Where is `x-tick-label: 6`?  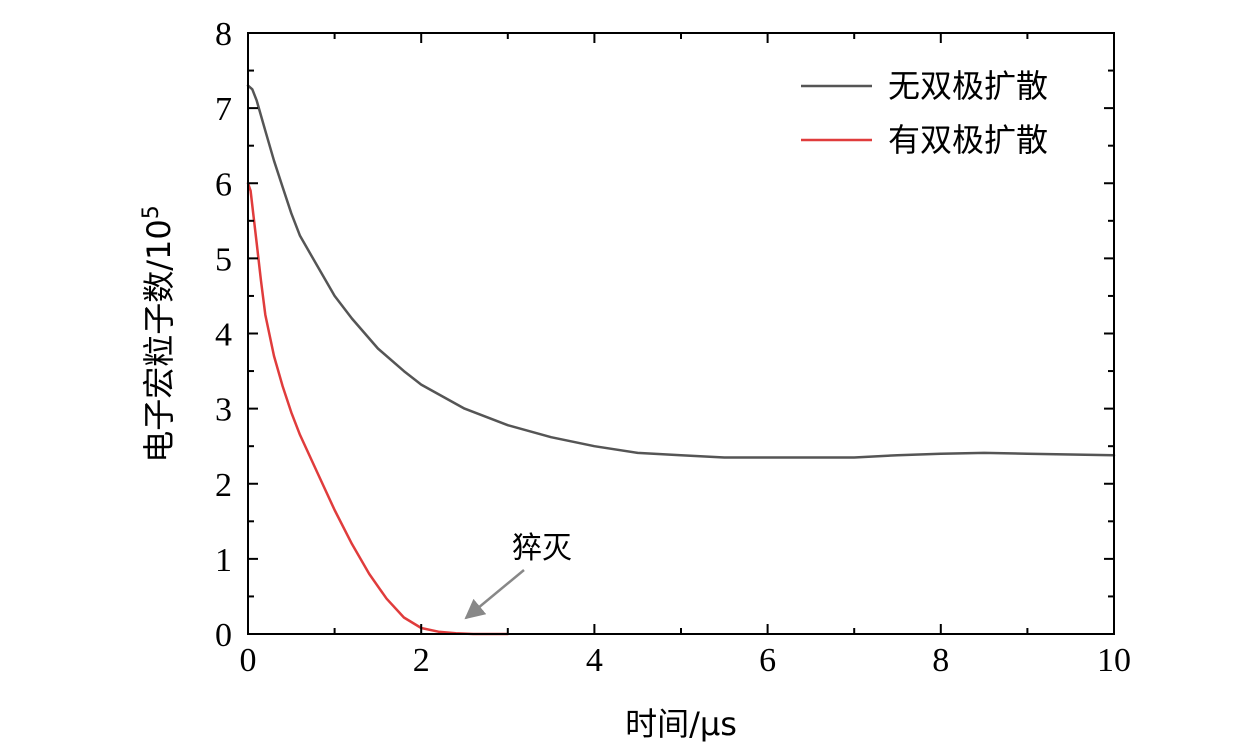
x-tick-label: 6 is located at coordinates (767, 660).